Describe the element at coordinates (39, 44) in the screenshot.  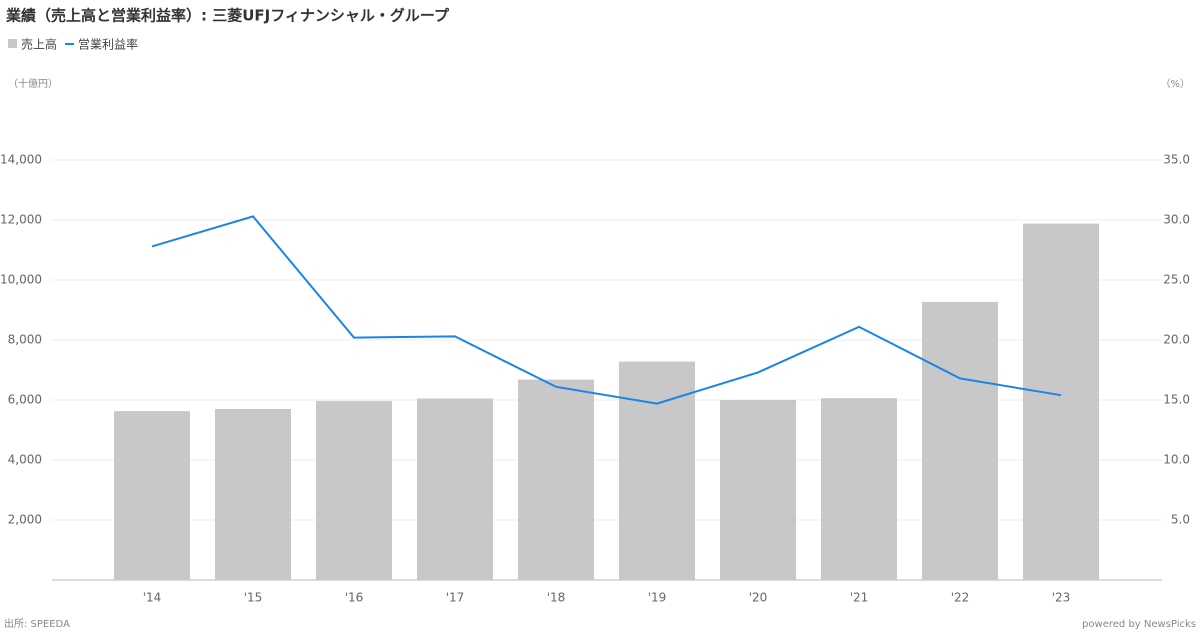
I see `legend-label: 売上高` at that location.